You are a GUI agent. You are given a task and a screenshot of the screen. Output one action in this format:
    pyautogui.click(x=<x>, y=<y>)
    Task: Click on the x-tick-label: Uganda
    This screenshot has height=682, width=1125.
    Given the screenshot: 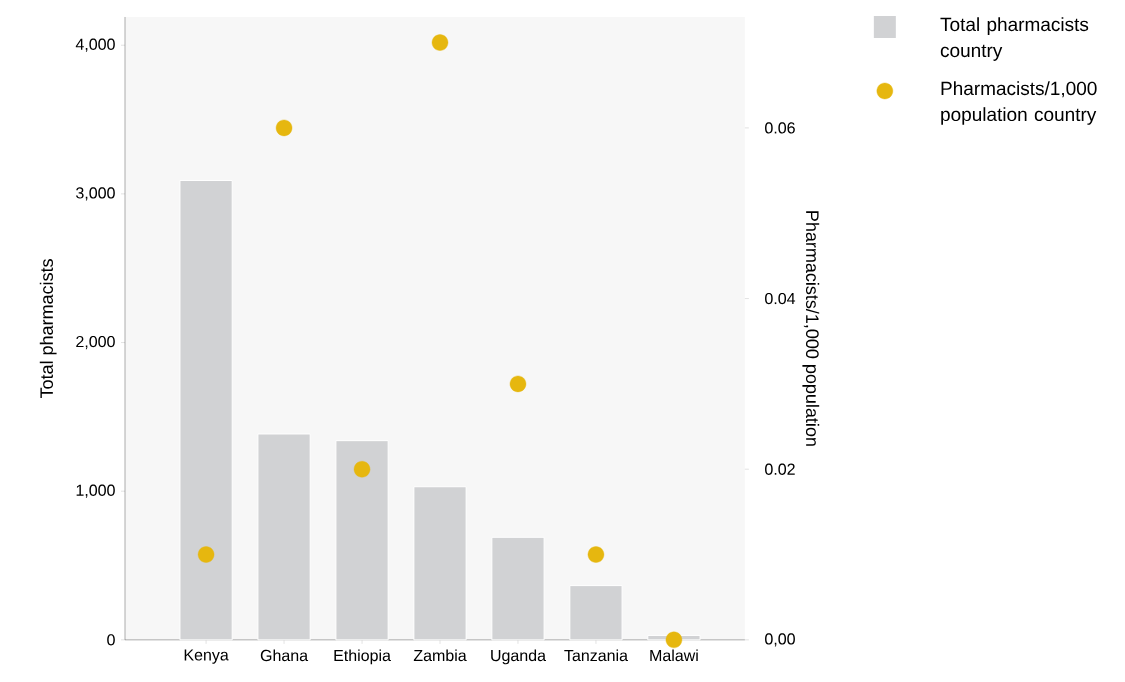 What is the action you would take?
    pyautogui.click(x=518, y=657)
    